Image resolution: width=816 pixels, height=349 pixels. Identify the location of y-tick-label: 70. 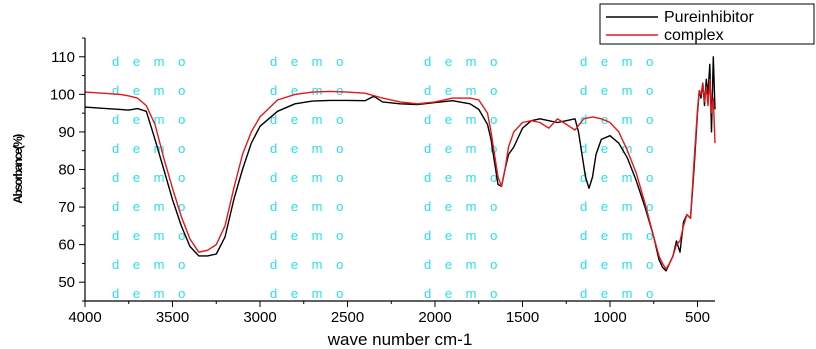
(66, 207).